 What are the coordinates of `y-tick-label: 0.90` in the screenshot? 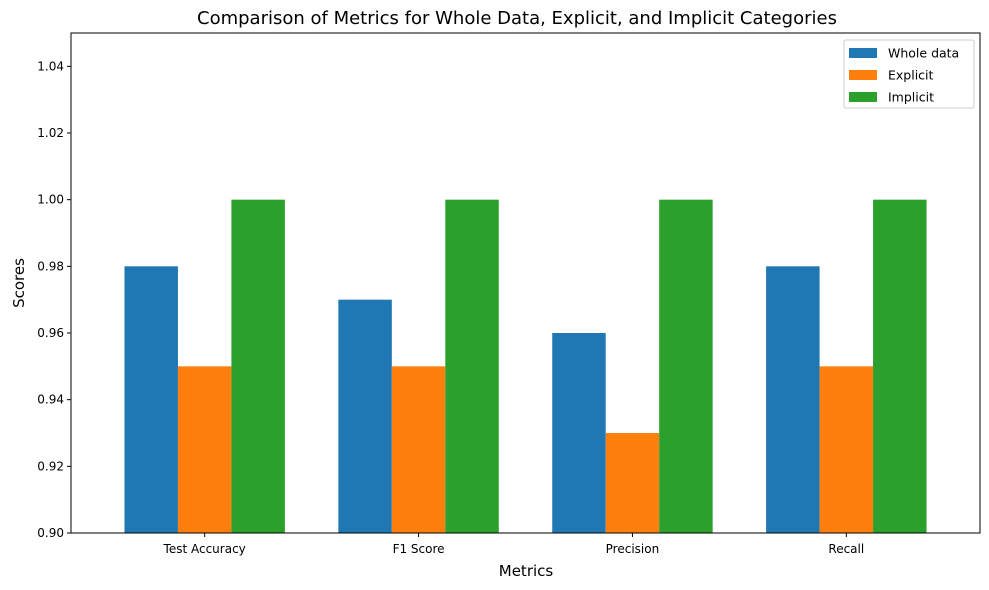 It's located at (50, 533).